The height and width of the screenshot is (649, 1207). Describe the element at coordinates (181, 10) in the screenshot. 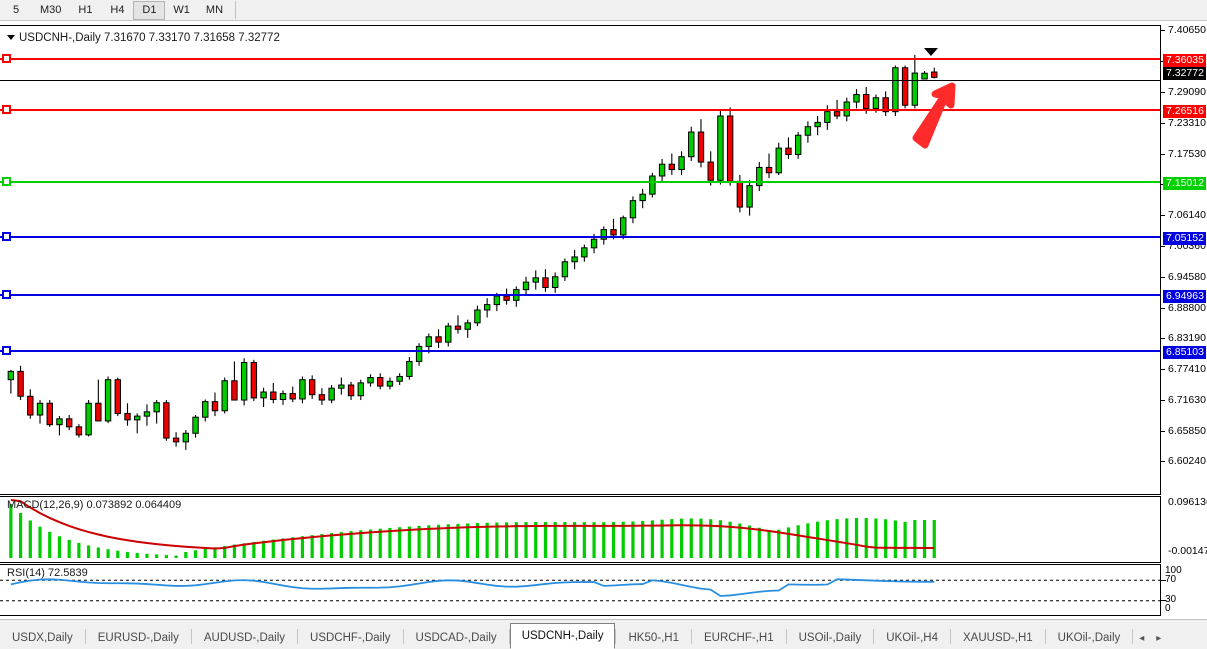

I see `timeframe-button-w1: W1` at that location.